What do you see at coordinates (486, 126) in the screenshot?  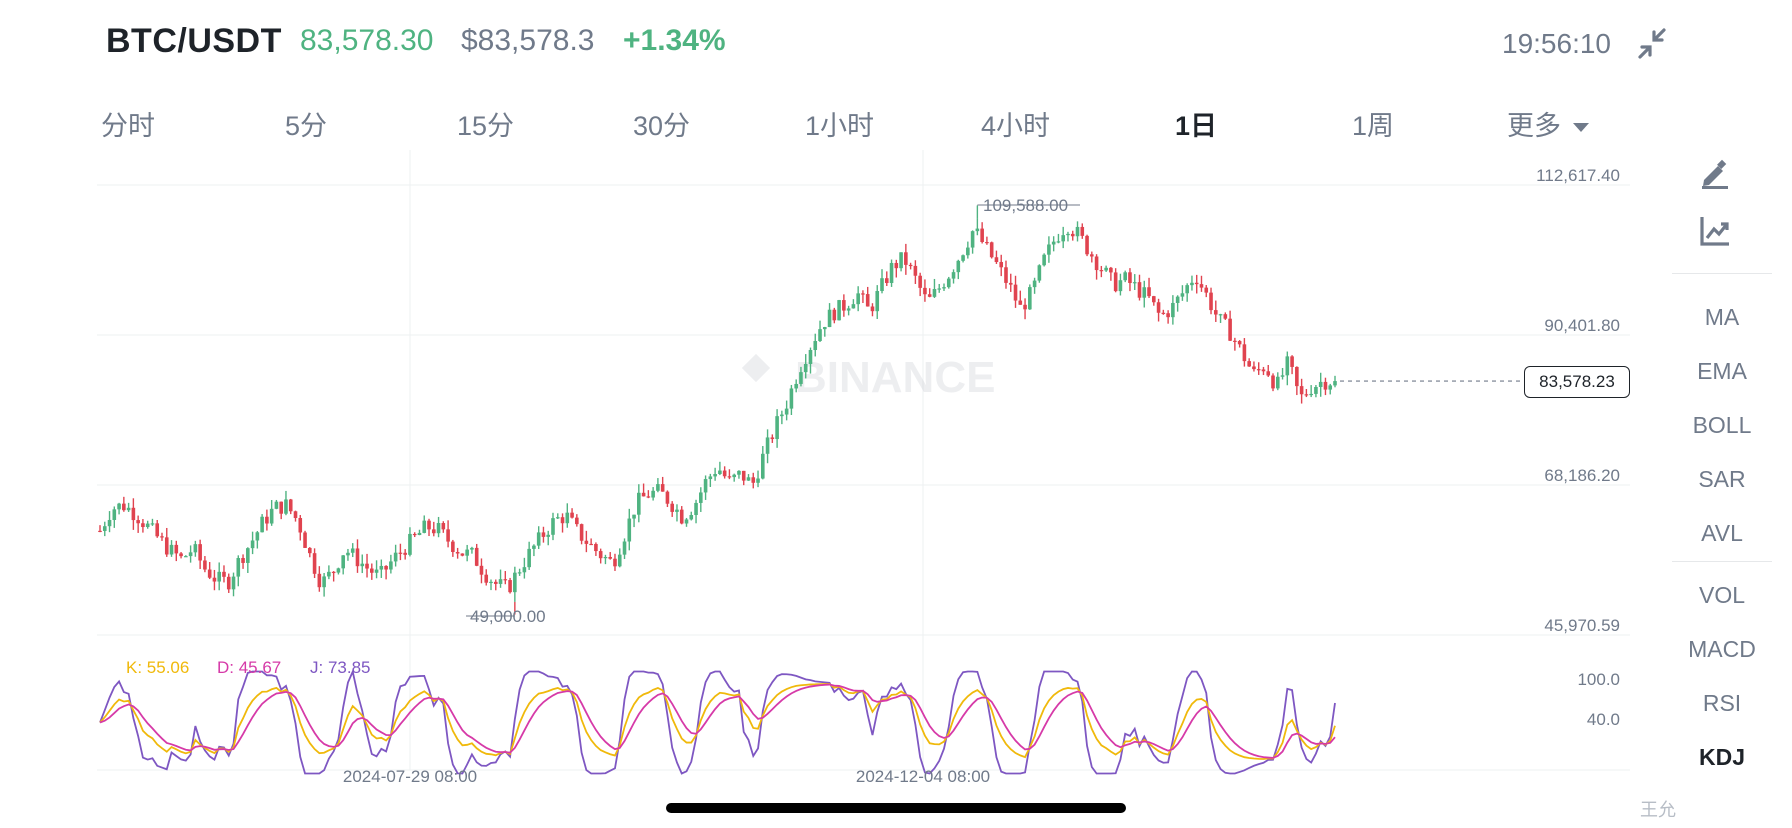 I see `tab-15m: 15分` at bounding box center [486, 126].